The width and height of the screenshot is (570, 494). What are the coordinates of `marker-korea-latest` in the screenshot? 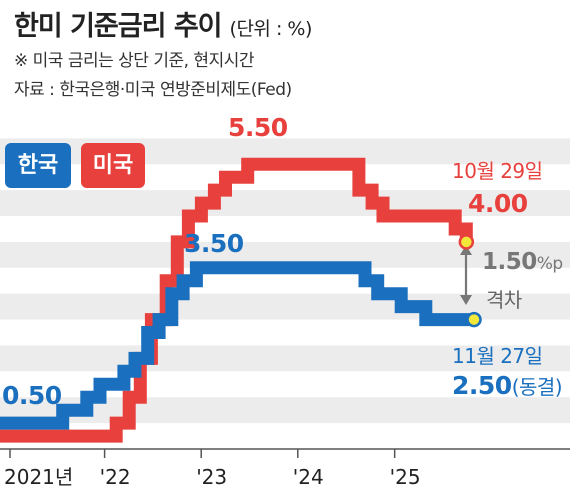 It's located at (474, 319).